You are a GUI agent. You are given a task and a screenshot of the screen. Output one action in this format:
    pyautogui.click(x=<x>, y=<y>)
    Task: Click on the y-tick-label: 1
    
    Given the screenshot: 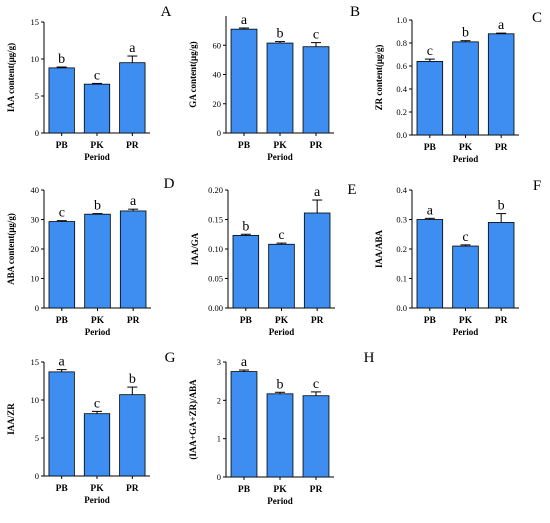 What is the action you would take?
    pyautogui.click(x=219, y=439)
    